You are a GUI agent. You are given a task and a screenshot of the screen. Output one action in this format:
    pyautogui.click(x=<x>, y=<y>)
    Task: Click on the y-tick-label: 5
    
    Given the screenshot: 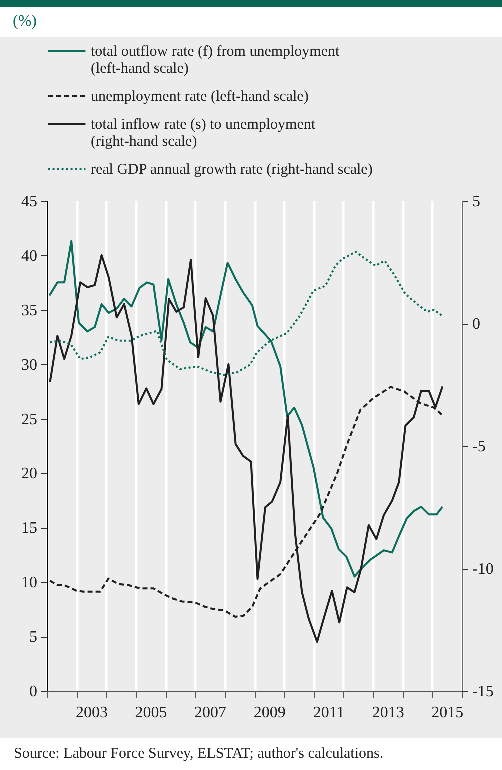 What is the action you would take?
    pyautogui.click(x=34, y=637)
    